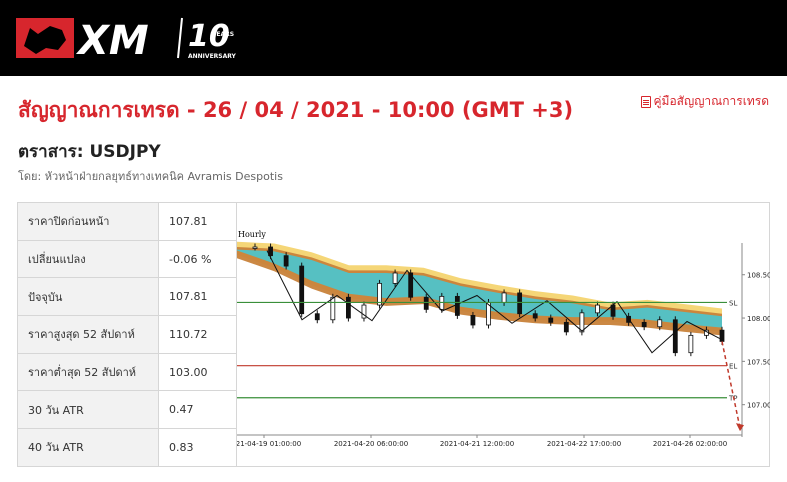 The image size is (787, 482). I want to click on pdf-icon, so click(645, 101).